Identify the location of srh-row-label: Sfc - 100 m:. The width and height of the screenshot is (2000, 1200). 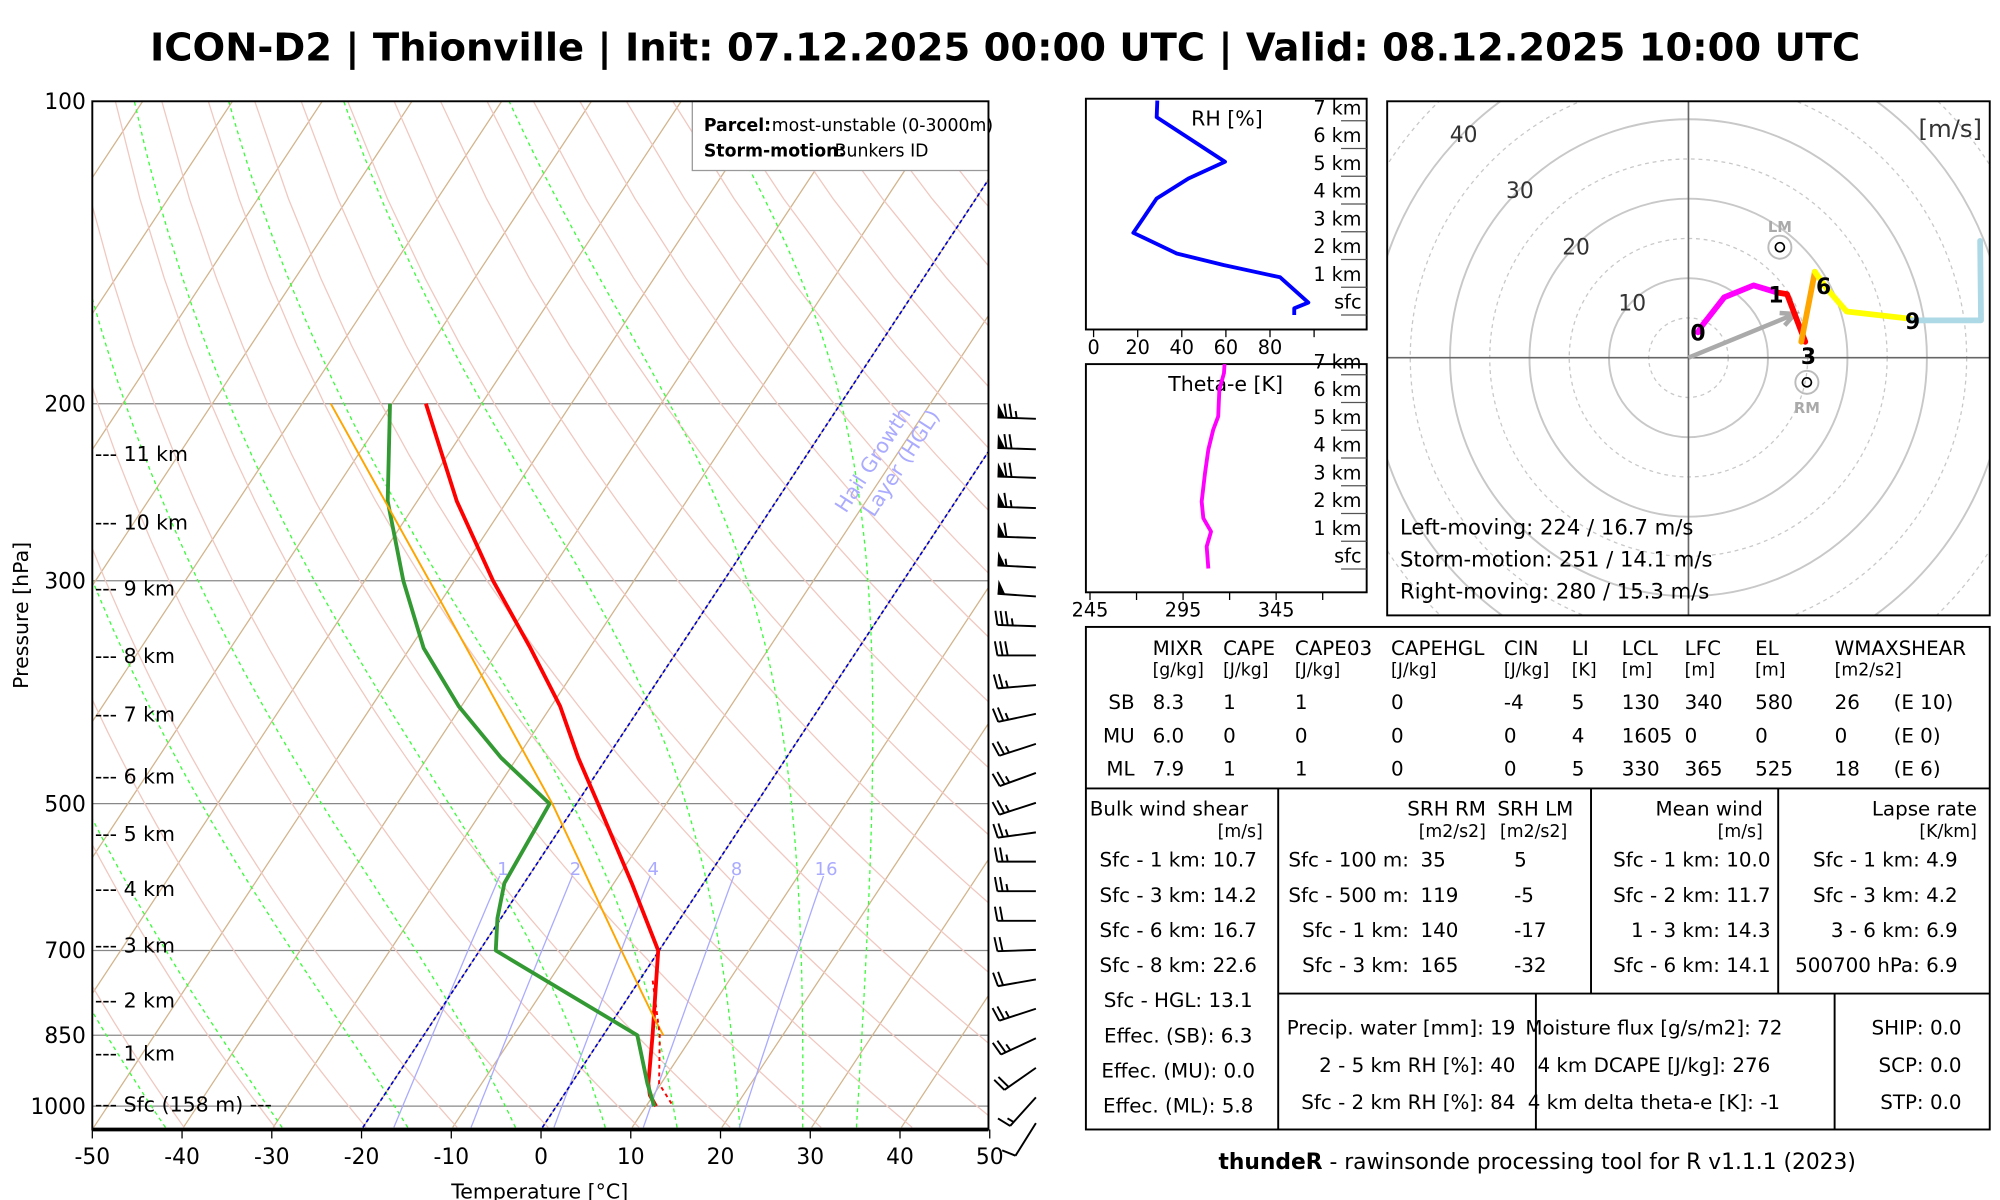
(1348, 860).